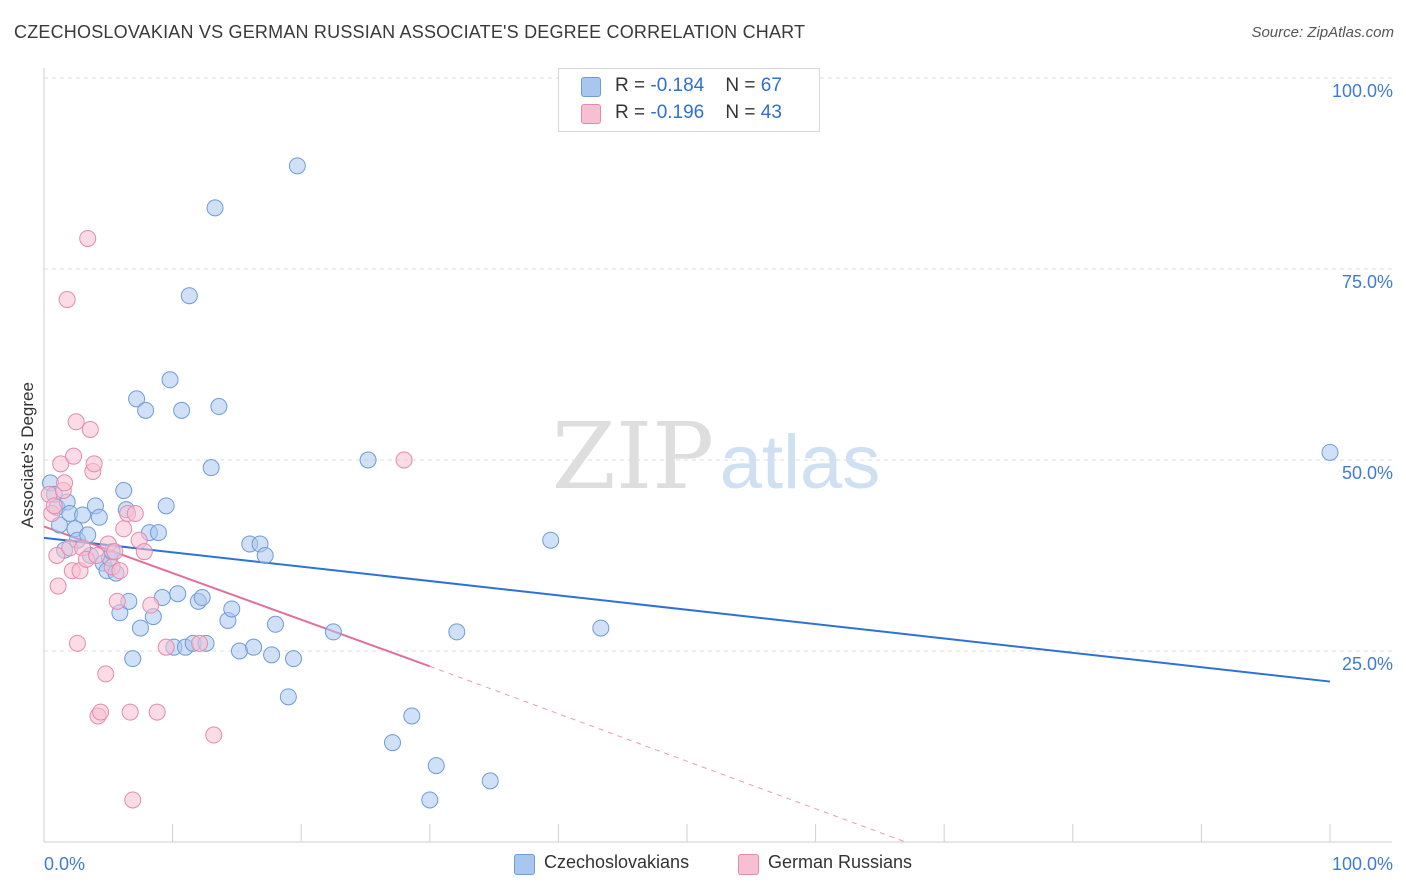 This screenshot has width=1406, height=892. I want to click on y-tick-label: 50.0%, so click(1367, 473).